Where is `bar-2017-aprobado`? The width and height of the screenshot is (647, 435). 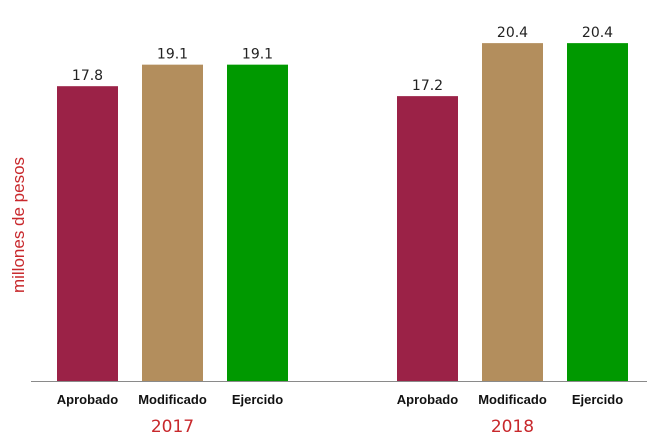
bar-2017-aprobado is located at coordinates (87, 233).